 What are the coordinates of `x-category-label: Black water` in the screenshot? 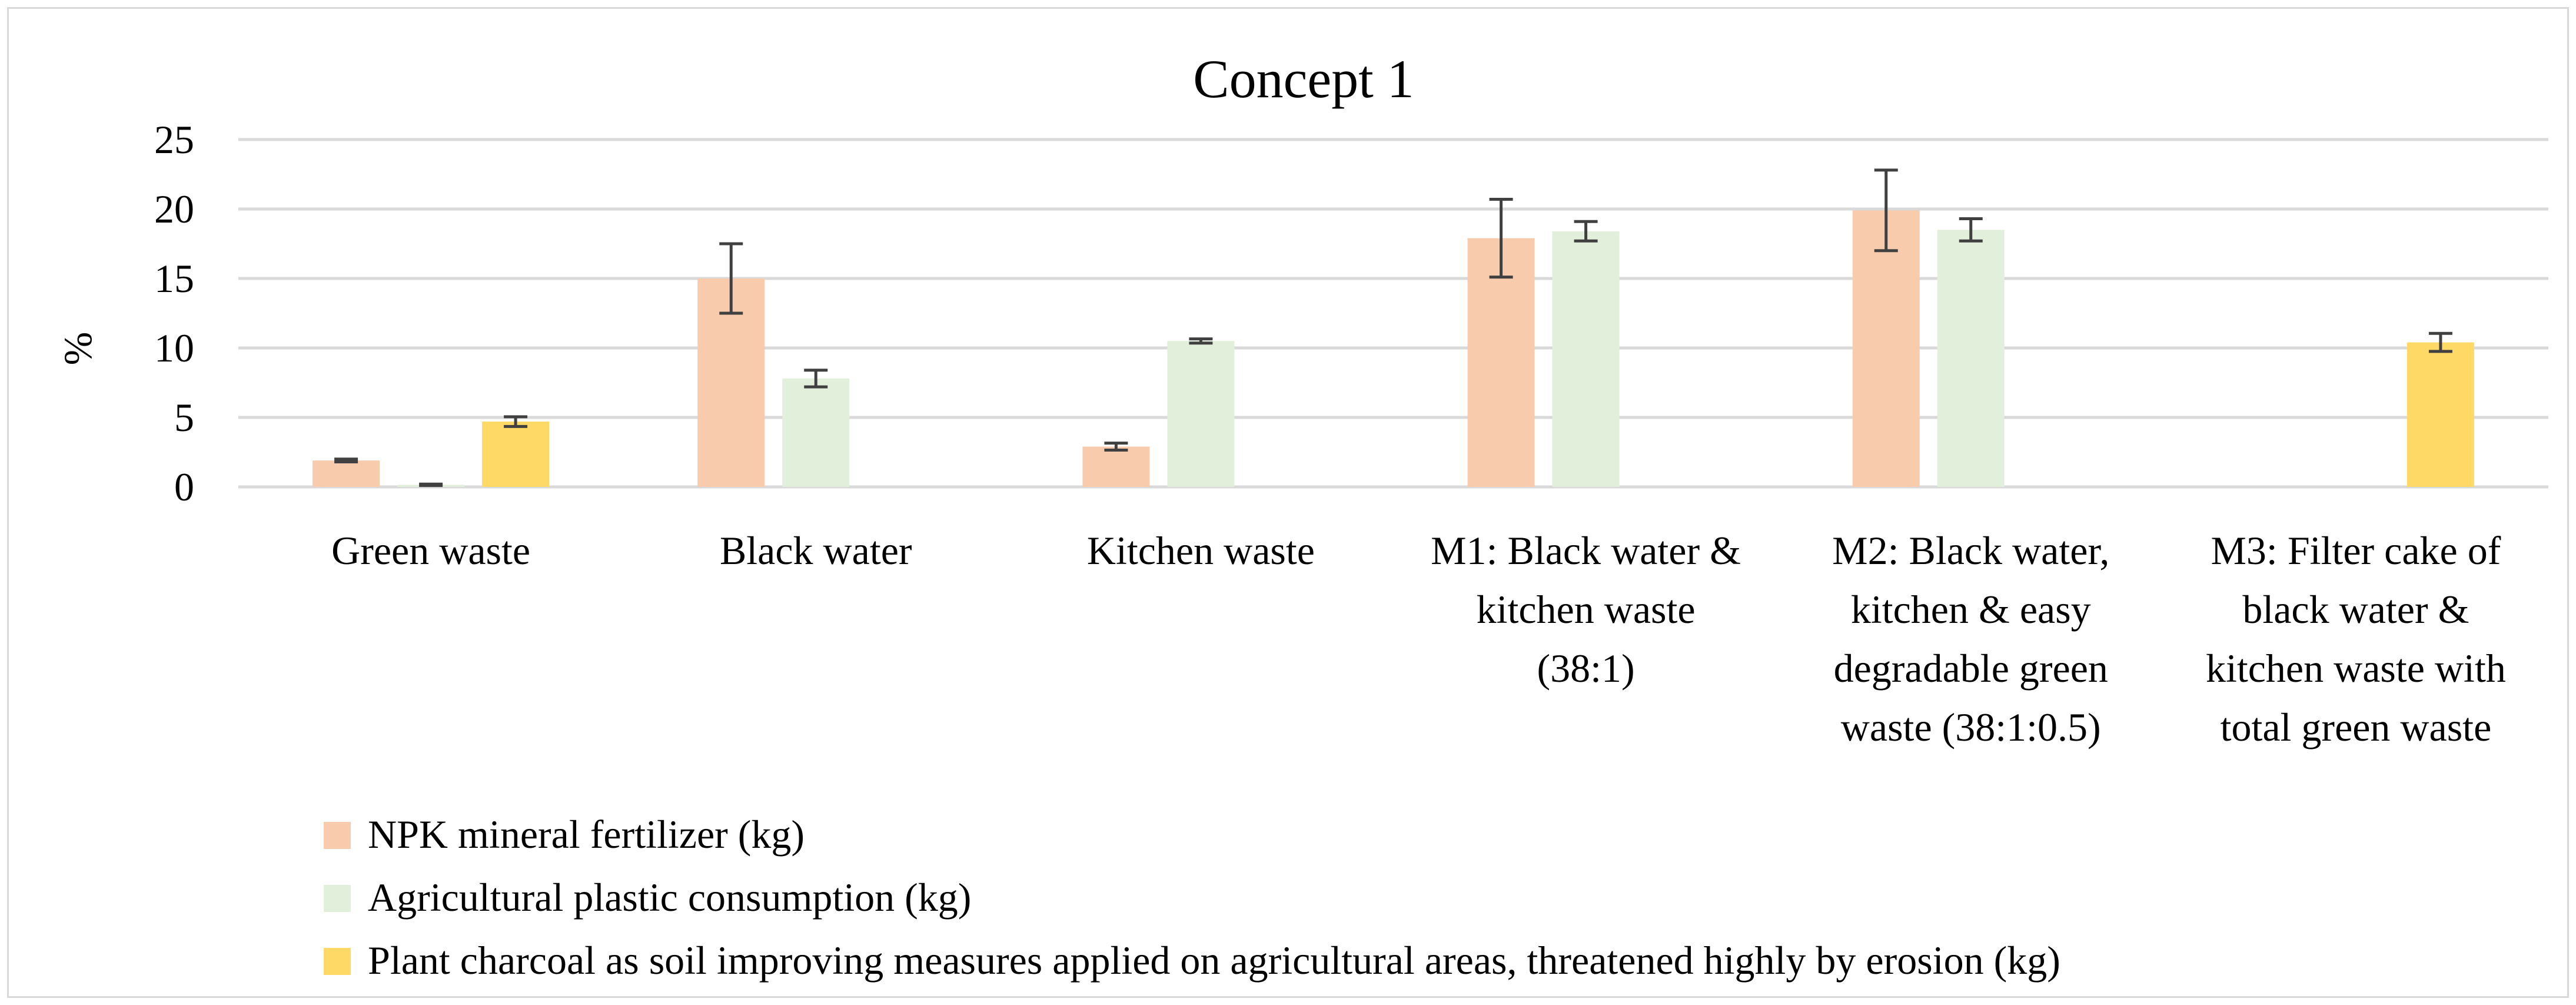 It's located at (816, 550).